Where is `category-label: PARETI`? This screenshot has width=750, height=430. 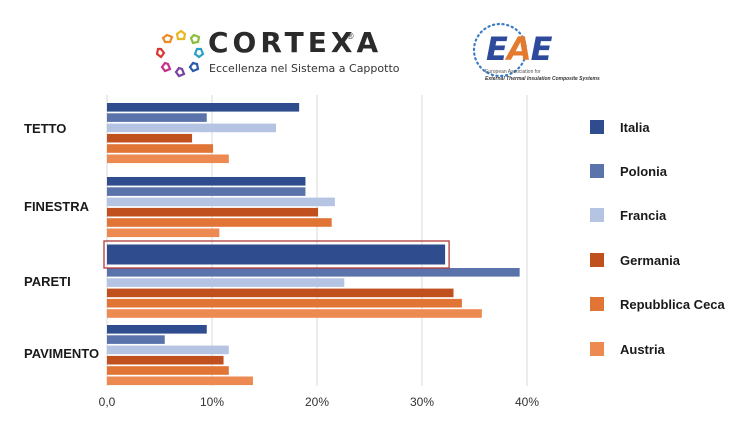
category-label: PARETI is located at coordinates (47, 281).